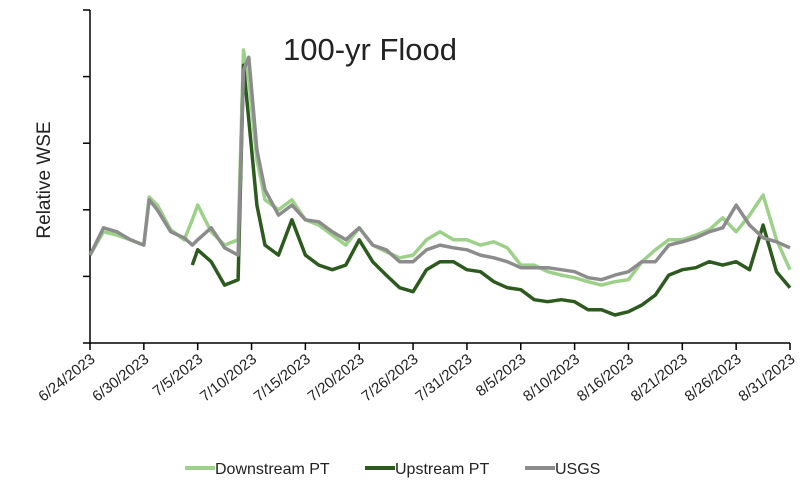  Describe the element at coordinates (120, 378) in the screenshot. I see `x-tick-label: 6/30/2023` at that location.